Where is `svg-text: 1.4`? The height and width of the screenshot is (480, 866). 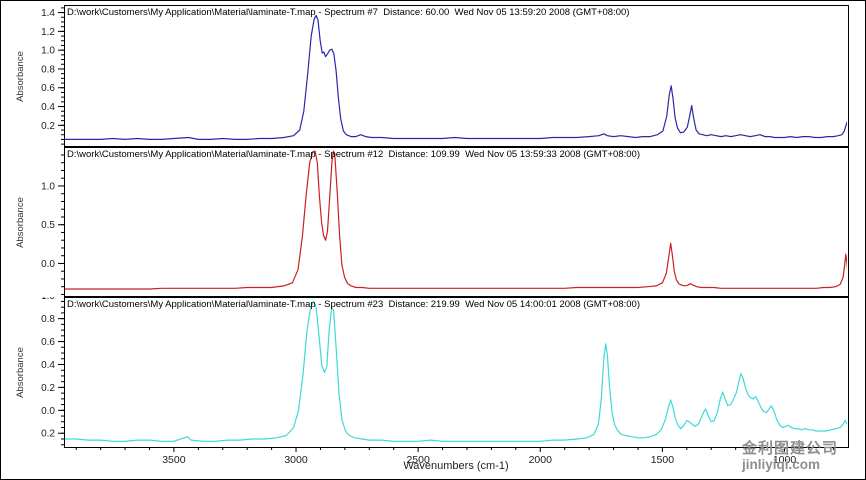 svg-text: 1.4 is located at coordinates (48, 13).